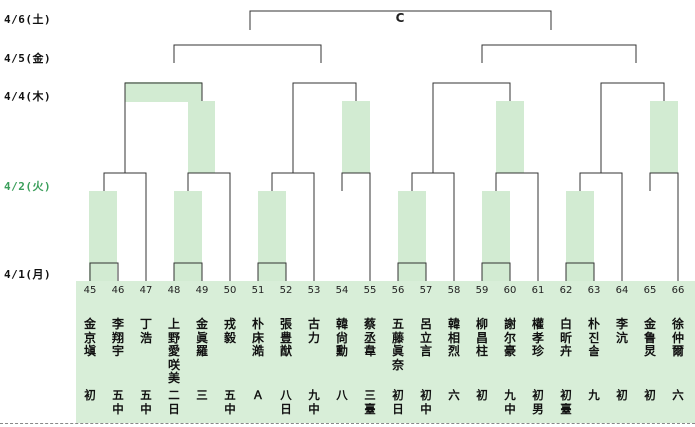  I want to click on player-name: 權孝珍, so click(537, 337).